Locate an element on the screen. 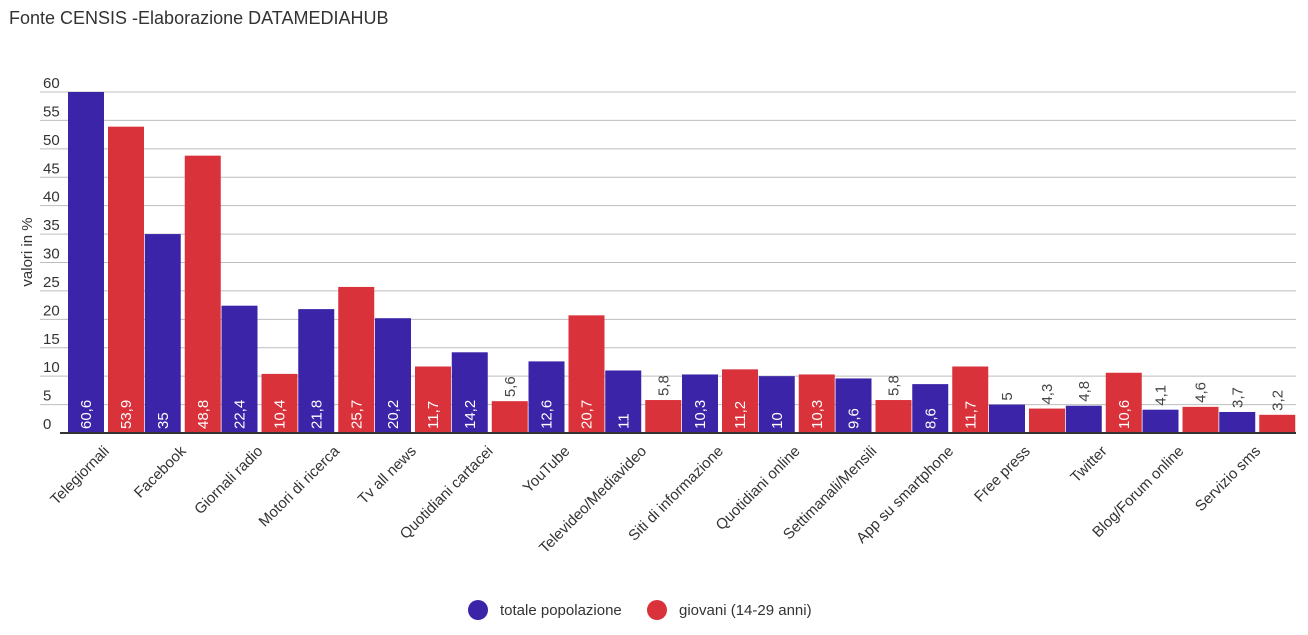  bar-Blog/Forum online-0 is located at coordinates (1160, 421).